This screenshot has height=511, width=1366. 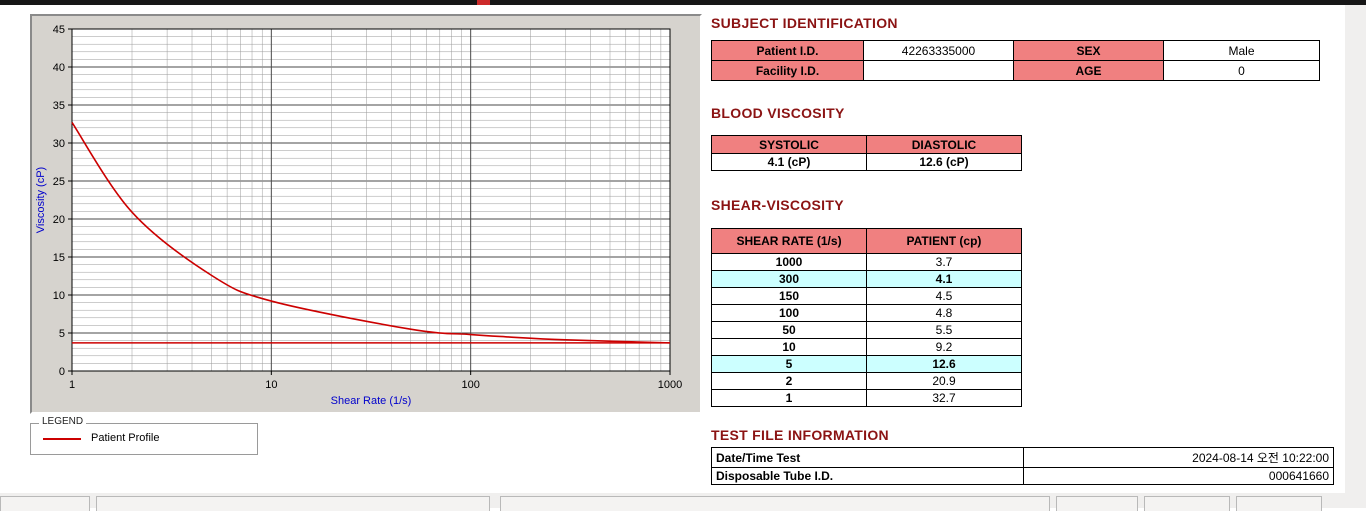 What do you see at coordinates (371, 401) in the screenshot?
I see `svg-text: Shear Rate (1/s)` at bounding box center [371, 401].